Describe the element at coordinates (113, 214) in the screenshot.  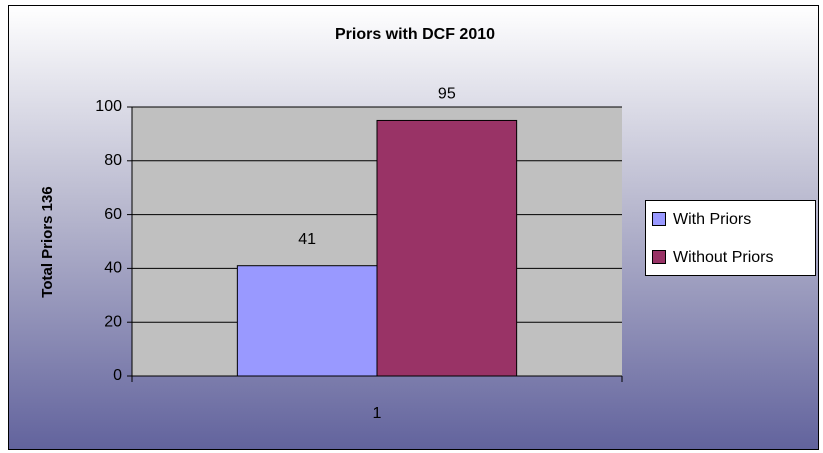
I see `y-tick-label: 60` at that location.